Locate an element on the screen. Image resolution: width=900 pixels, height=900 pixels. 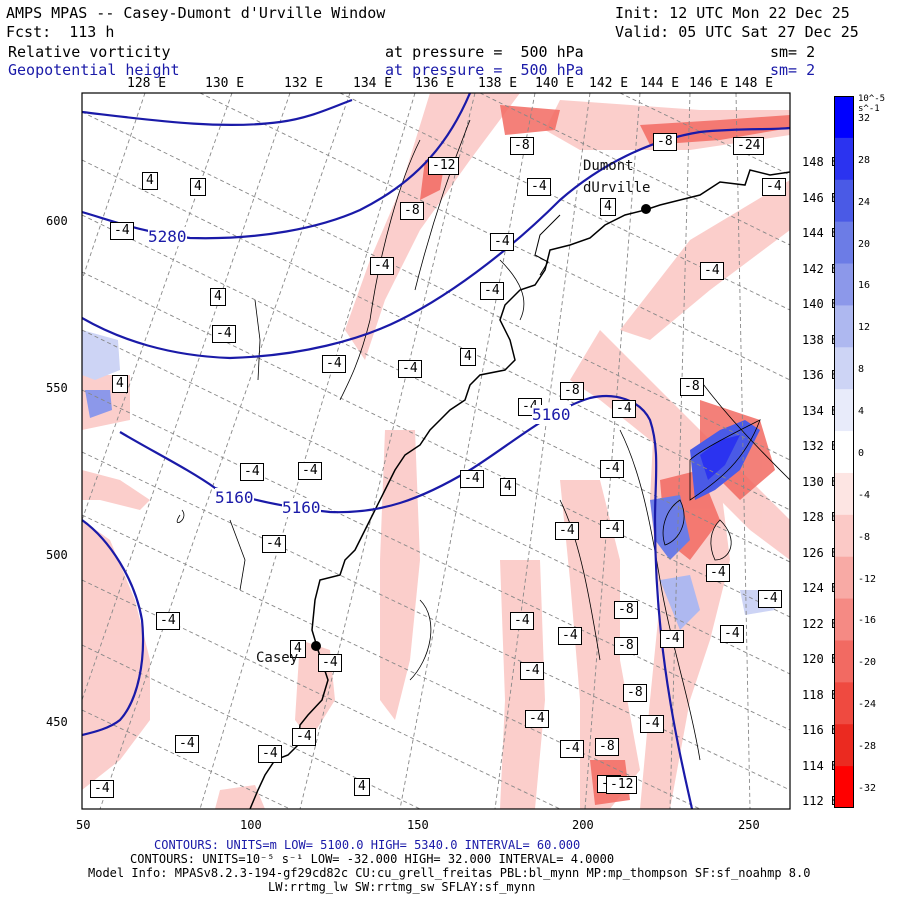
station-dumont: Dumont dUrville is located at coordinates (643, 177).